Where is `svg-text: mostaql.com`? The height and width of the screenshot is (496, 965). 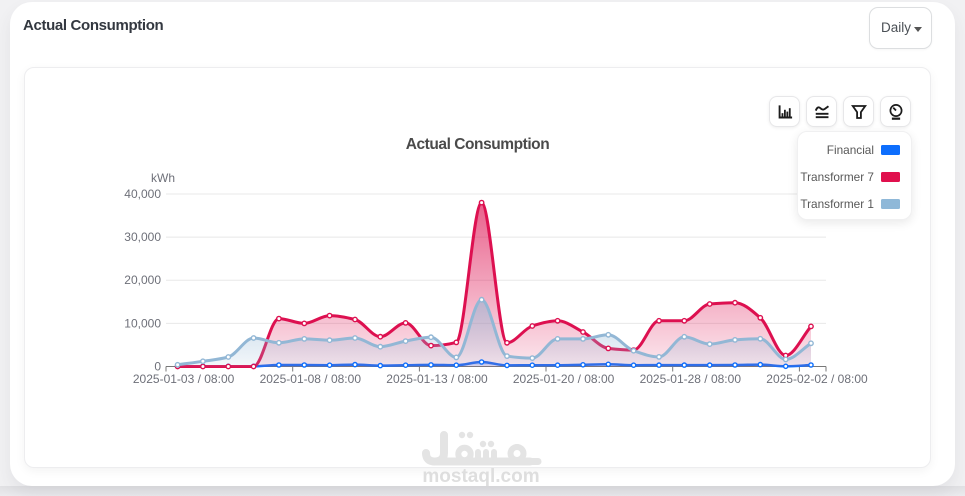
svg-text: mostaql.com is located at coordinates (480, 476).